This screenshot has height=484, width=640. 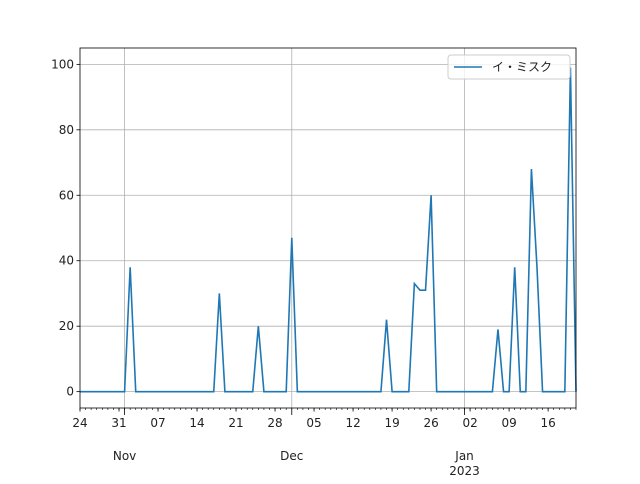 What do you see at coordinates (66, 130) in the screenshot?
I see `y-tick-label: 80` at bounding box center [66, 130].